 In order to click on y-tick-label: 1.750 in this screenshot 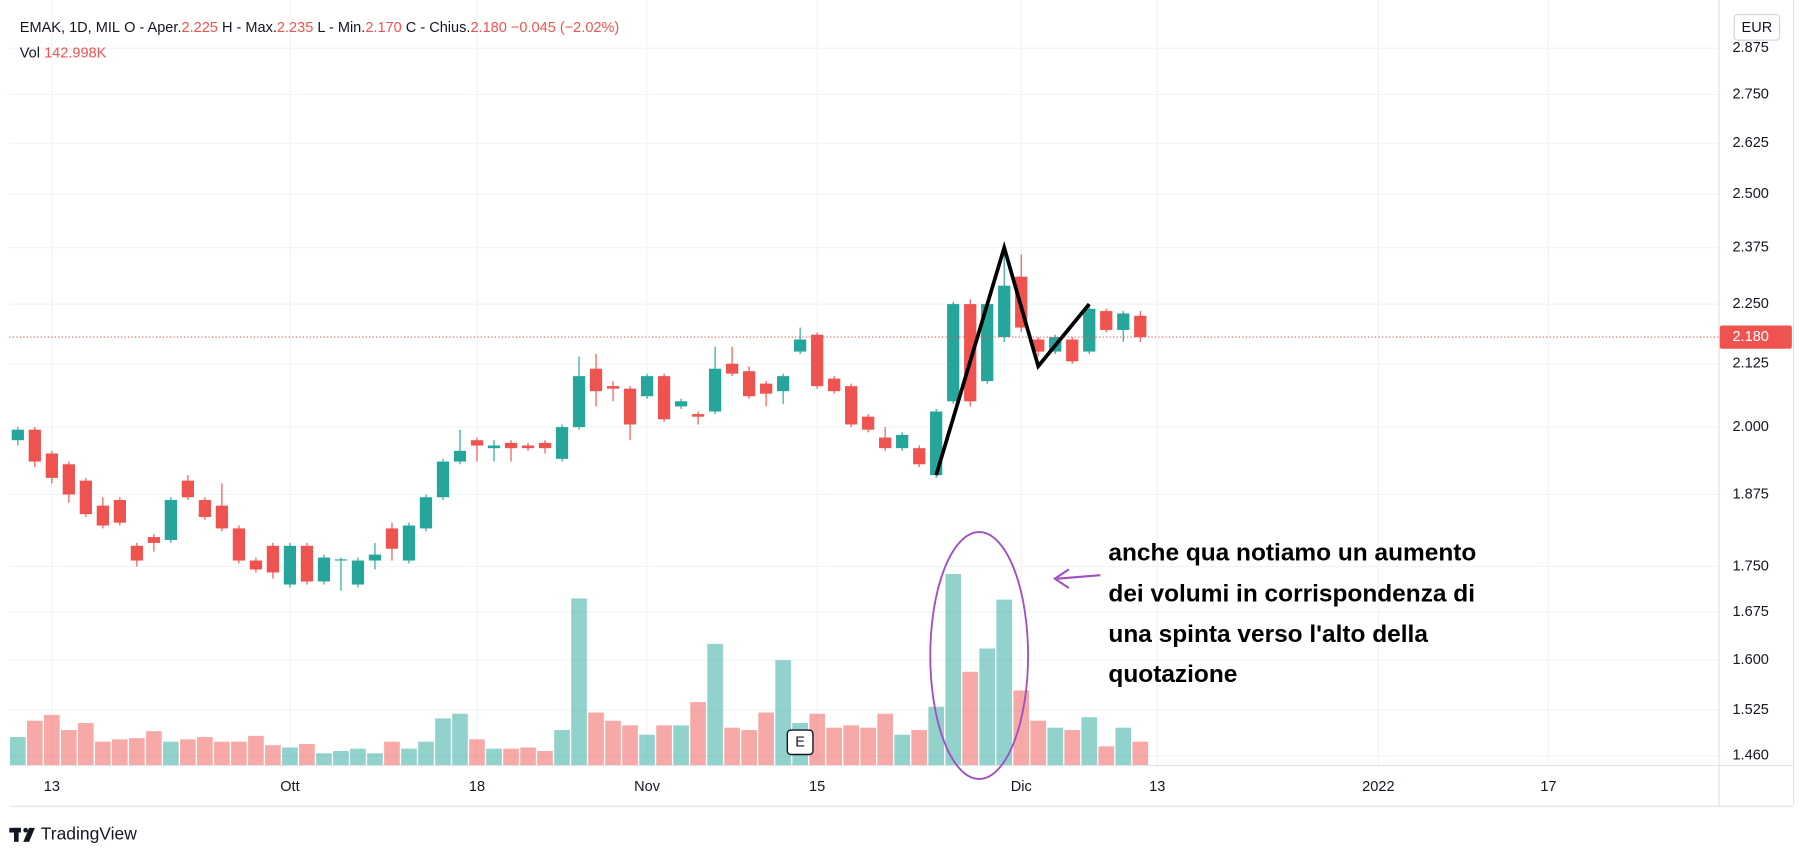, I will do `click(1750, 566)`.